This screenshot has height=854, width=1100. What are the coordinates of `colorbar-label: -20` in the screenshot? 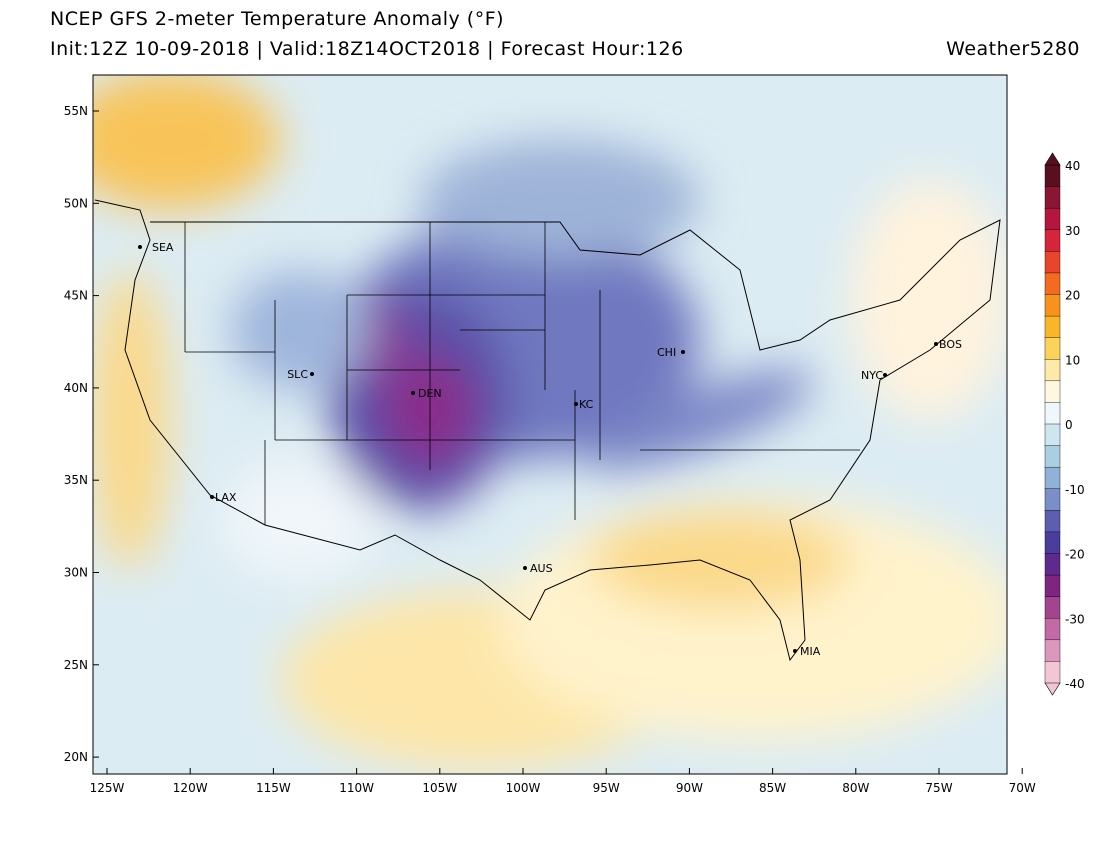 It's located at (1075, 555).